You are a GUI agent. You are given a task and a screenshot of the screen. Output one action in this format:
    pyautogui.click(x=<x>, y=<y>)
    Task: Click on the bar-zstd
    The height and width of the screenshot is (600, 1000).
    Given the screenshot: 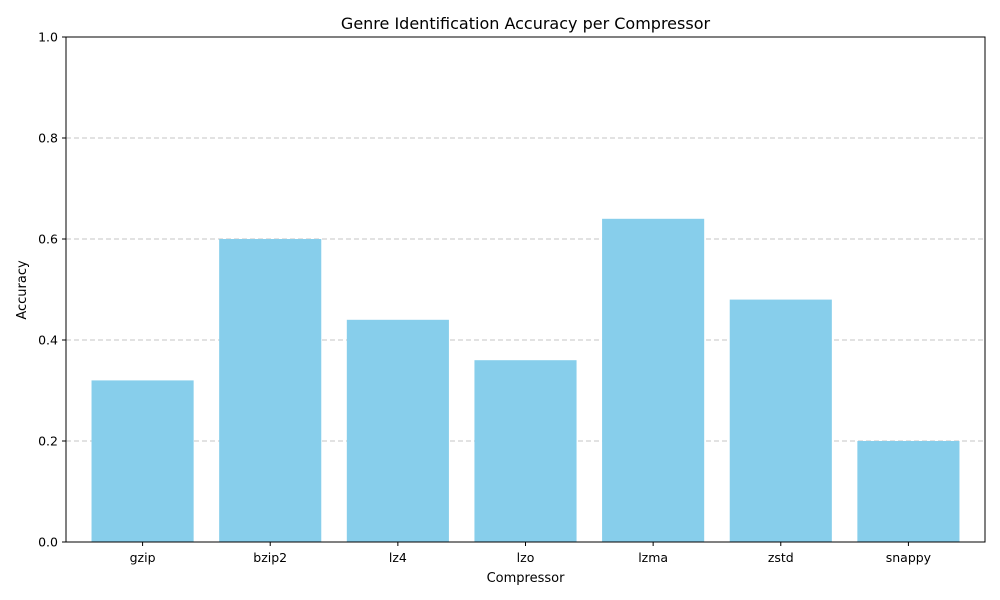 What is the action you would take?
    pyautogui.click(x=780, y=420)
    